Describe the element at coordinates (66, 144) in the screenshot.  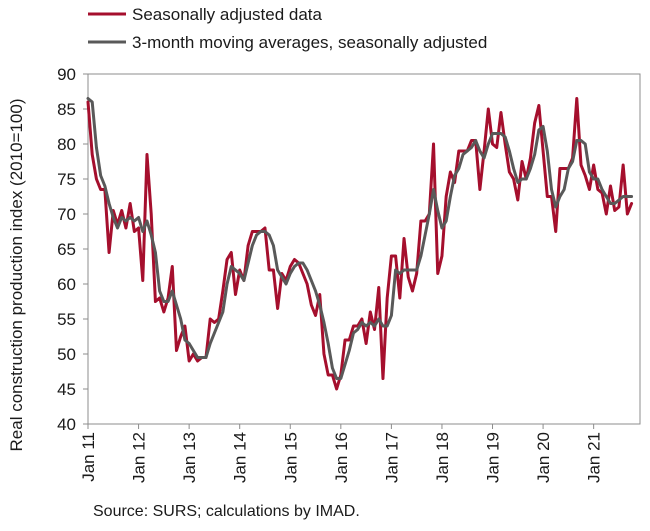
I see `y-tick-label: 80` at that location.